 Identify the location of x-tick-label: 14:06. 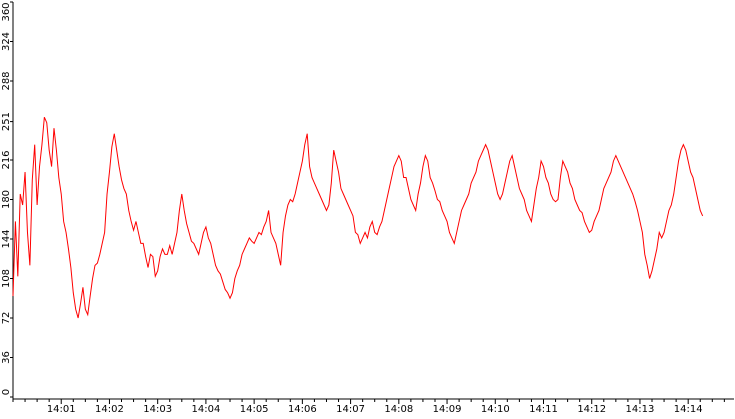
(302, 409).